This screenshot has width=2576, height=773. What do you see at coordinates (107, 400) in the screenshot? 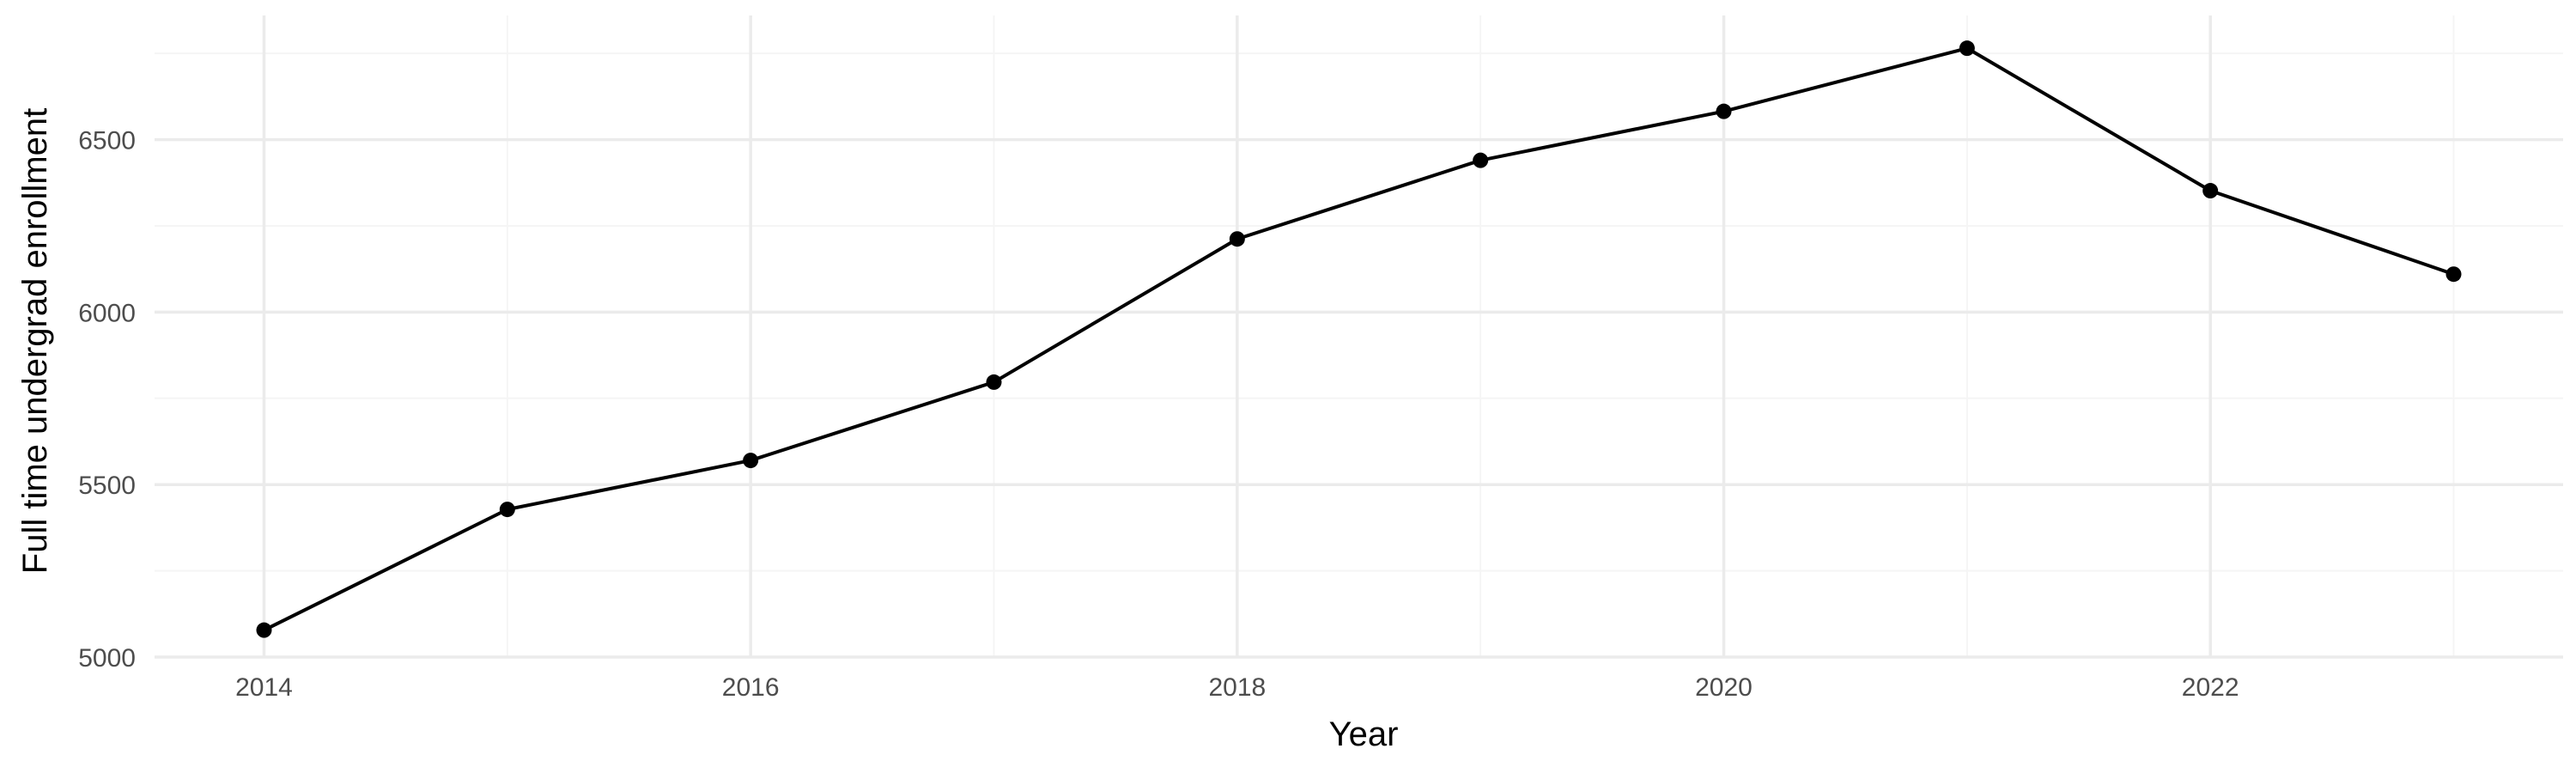
I see `y-axis-tick-labels: 5000 5500 6000 6500` at bounding box center [107, 400].